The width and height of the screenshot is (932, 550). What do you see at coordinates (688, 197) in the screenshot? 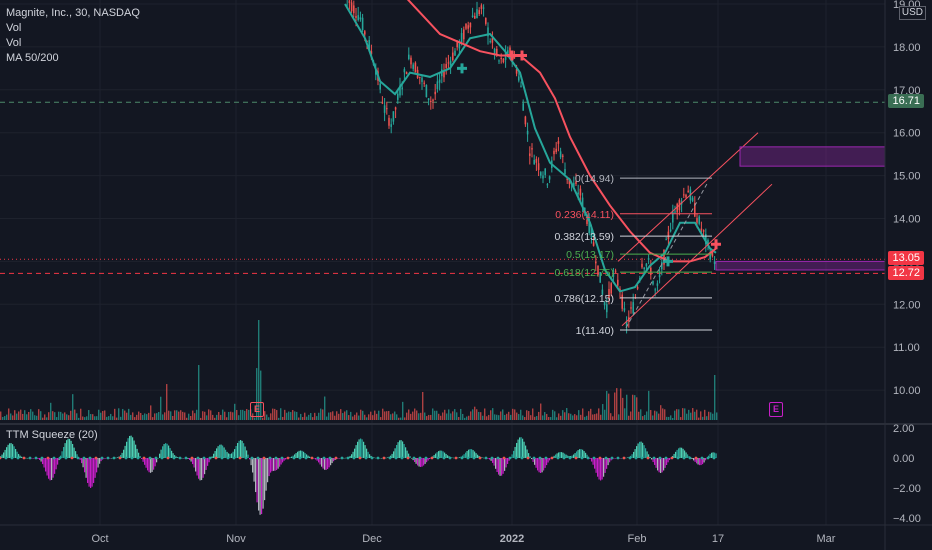
I see `channel-upper-line` at bounding box center [688, 197].